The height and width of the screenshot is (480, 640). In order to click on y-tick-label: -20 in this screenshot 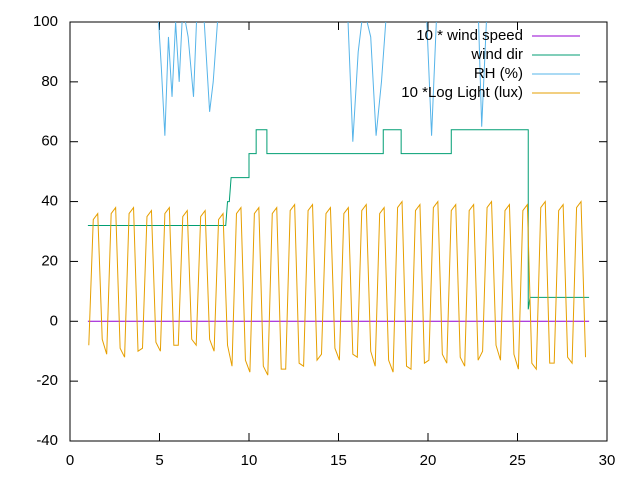, I will do `click(47, 380)`.